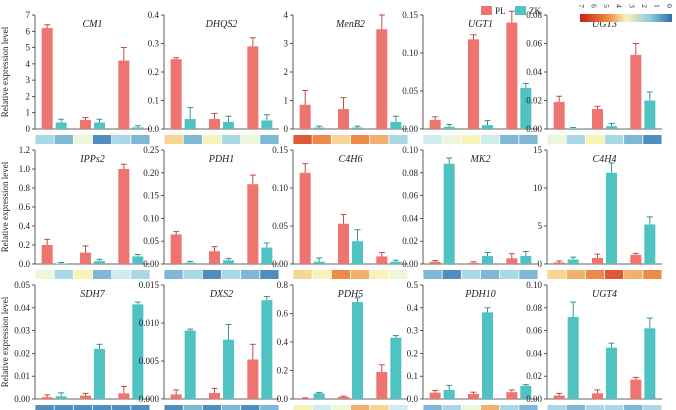 Image resolution: width=676 pixels, height=410 pixels. Describe the element at coordinates (534, 72) in the screenshot. I see `y-tick-label: 0.04` at that location.